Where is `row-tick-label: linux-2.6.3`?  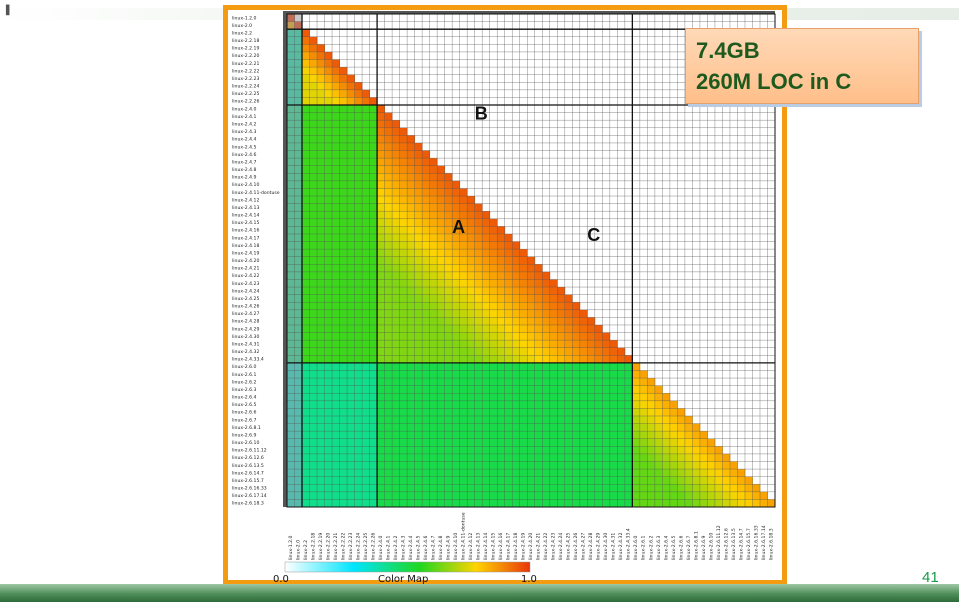
row-tick-label: linux-2.6.3 is located at coordinates (244, 390).